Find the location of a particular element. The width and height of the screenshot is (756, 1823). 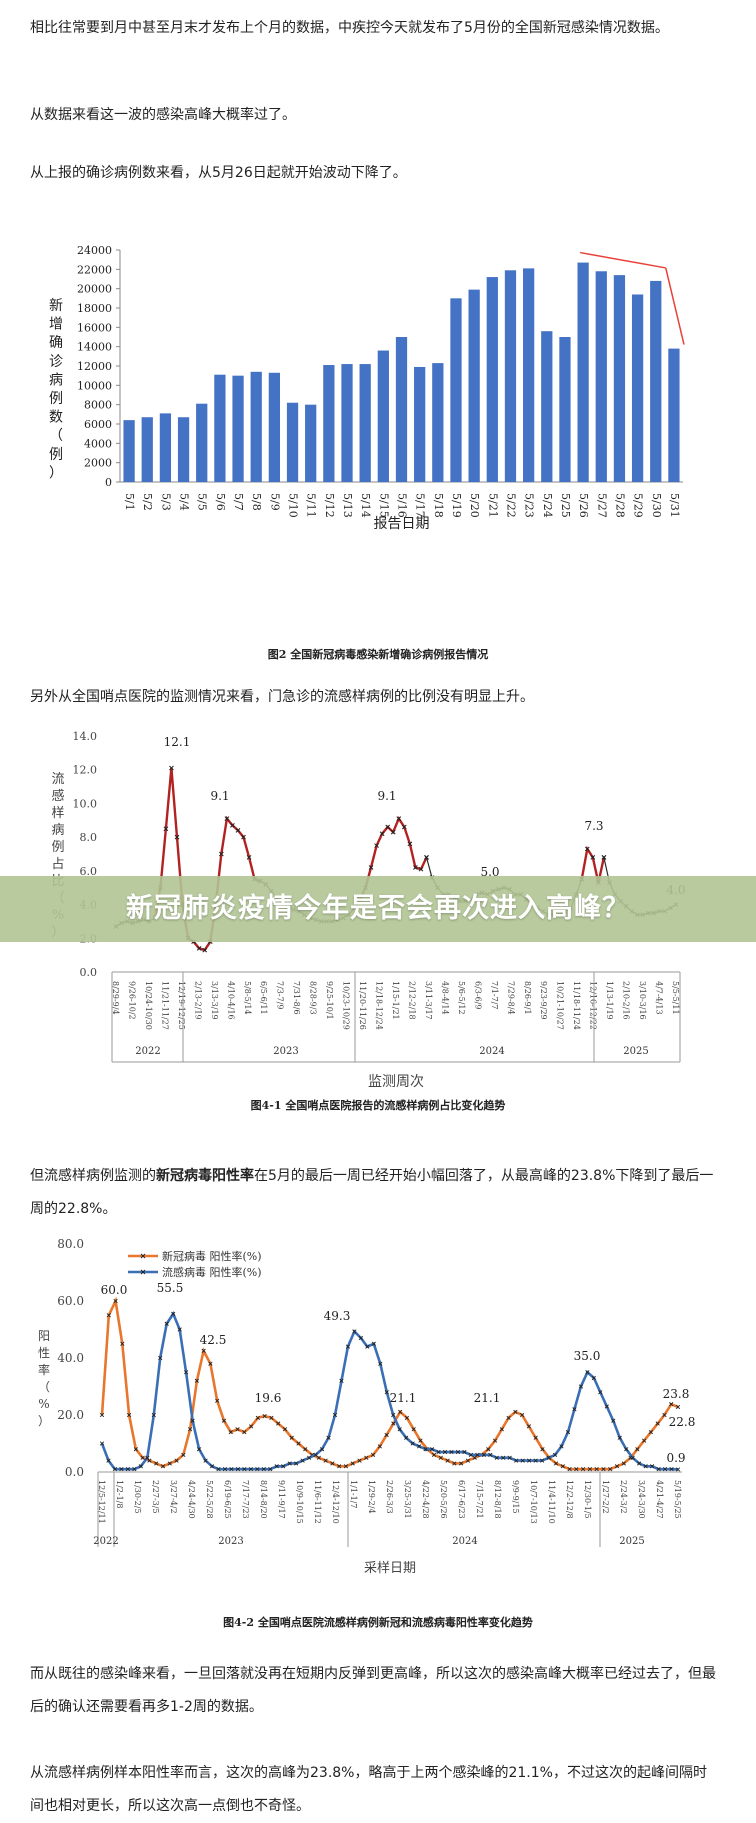

x-tick-label: 5/22 is located at coordinates (510, 505).